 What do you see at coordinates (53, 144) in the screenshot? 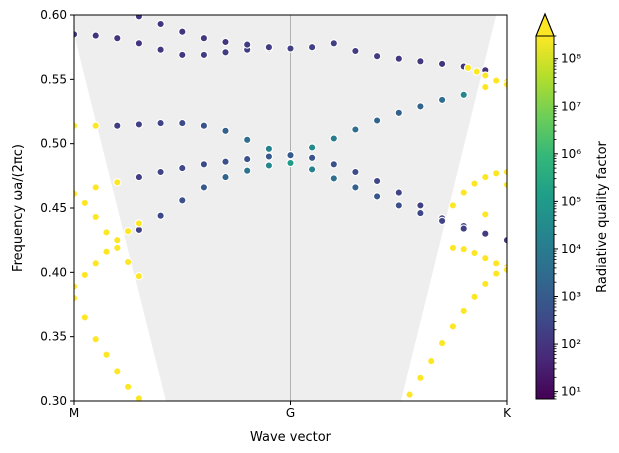
I see `y-tick-label: 0.50` at bounding box center [53, 144].